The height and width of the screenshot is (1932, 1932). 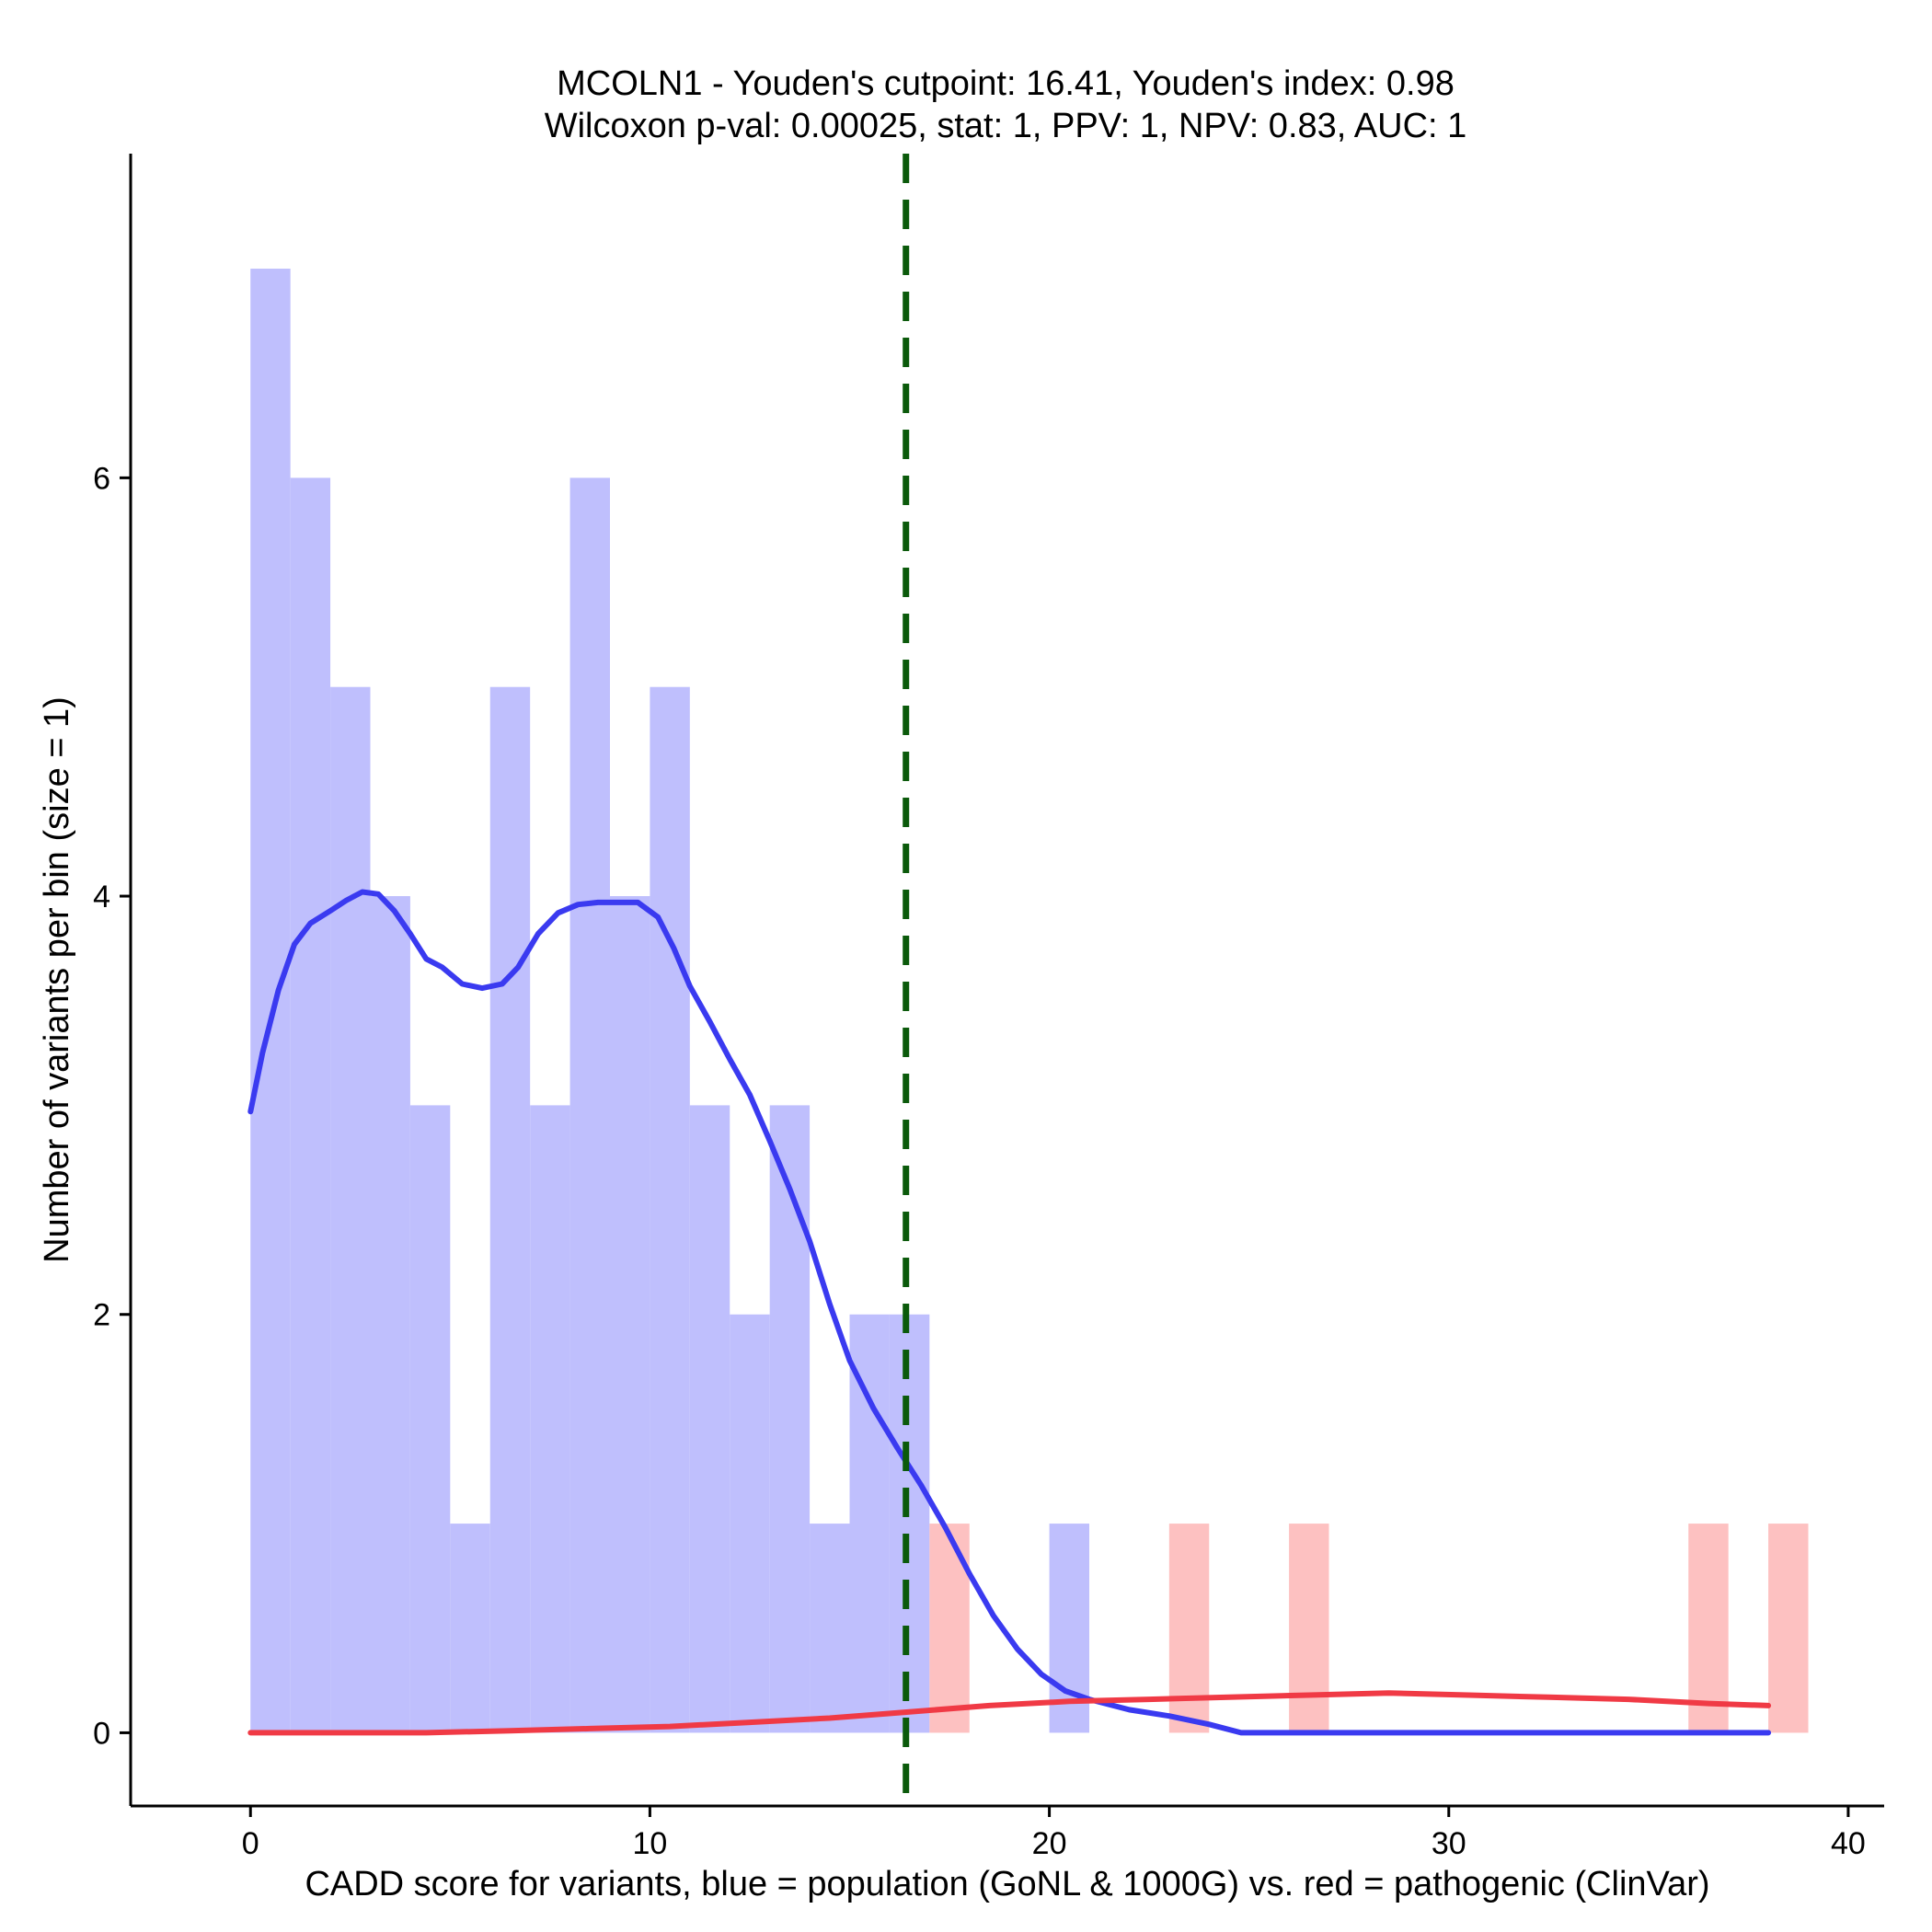 I want to click on x-tick-label: 20, so click(x=1049, y=1843).